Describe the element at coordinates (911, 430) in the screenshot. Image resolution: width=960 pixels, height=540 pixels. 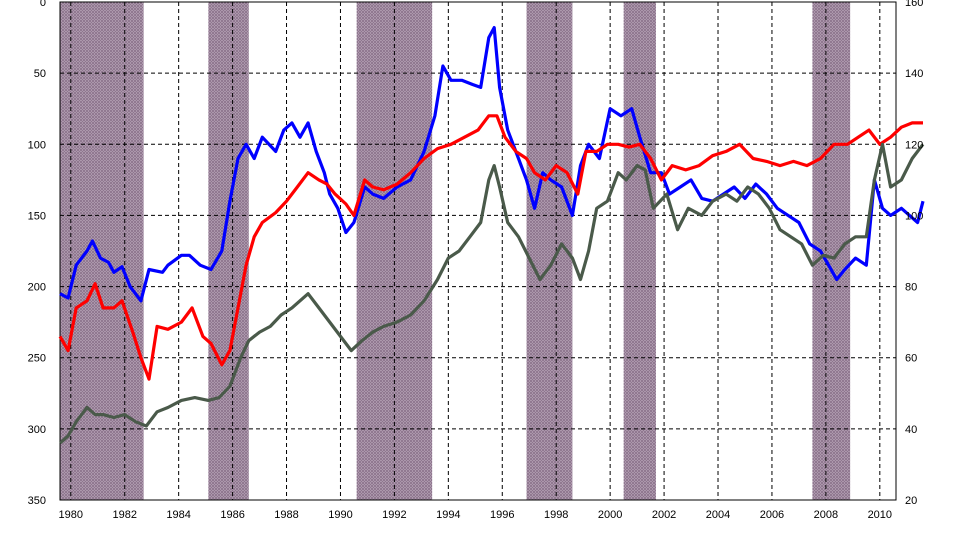
I see `right-tick-label-6: 40` at that location.